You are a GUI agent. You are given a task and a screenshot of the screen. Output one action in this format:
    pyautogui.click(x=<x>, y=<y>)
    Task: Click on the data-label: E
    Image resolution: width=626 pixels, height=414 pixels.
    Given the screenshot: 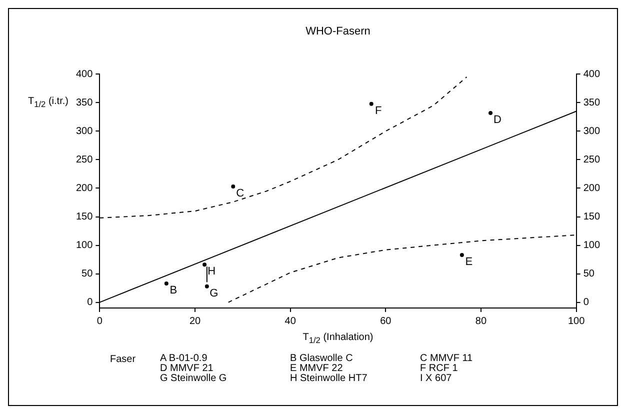 What is the action you would take?
    pyautogui.click(x=469, y=262)
    